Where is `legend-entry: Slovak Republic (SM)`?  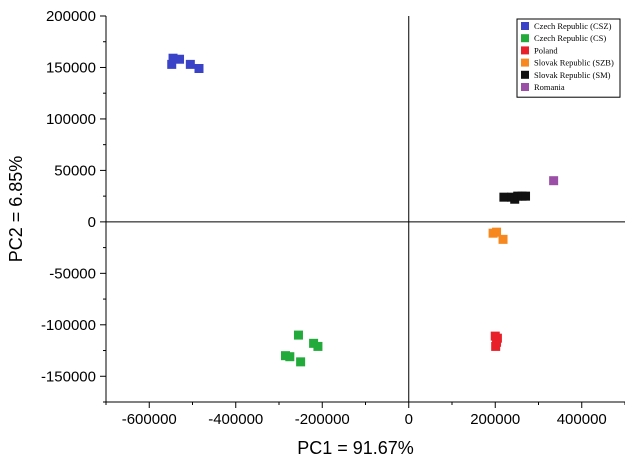
legend-entry: Slovak Republic (SM) is located at coordinates (572, 75).